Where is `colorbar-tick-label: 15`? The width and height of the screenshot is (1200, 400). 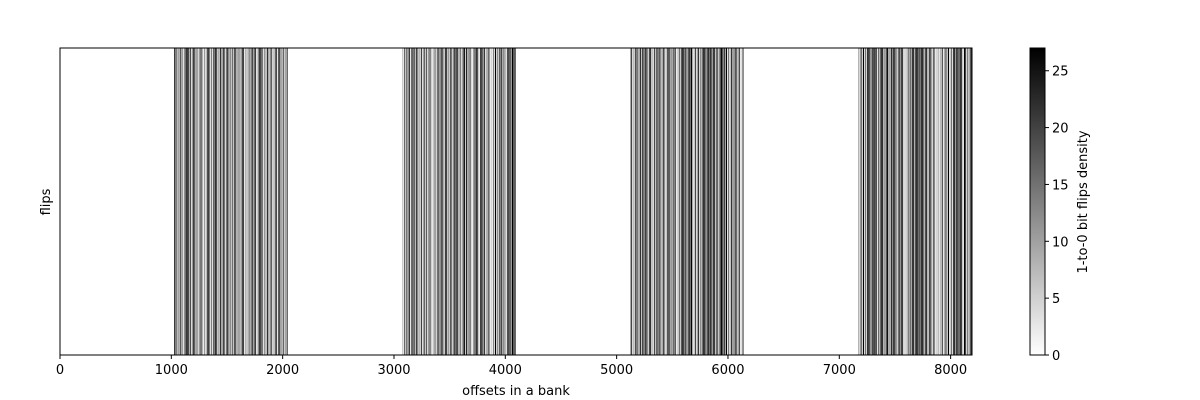
colorbar-tick-label: 15 is located at coordinates (1060, 185).